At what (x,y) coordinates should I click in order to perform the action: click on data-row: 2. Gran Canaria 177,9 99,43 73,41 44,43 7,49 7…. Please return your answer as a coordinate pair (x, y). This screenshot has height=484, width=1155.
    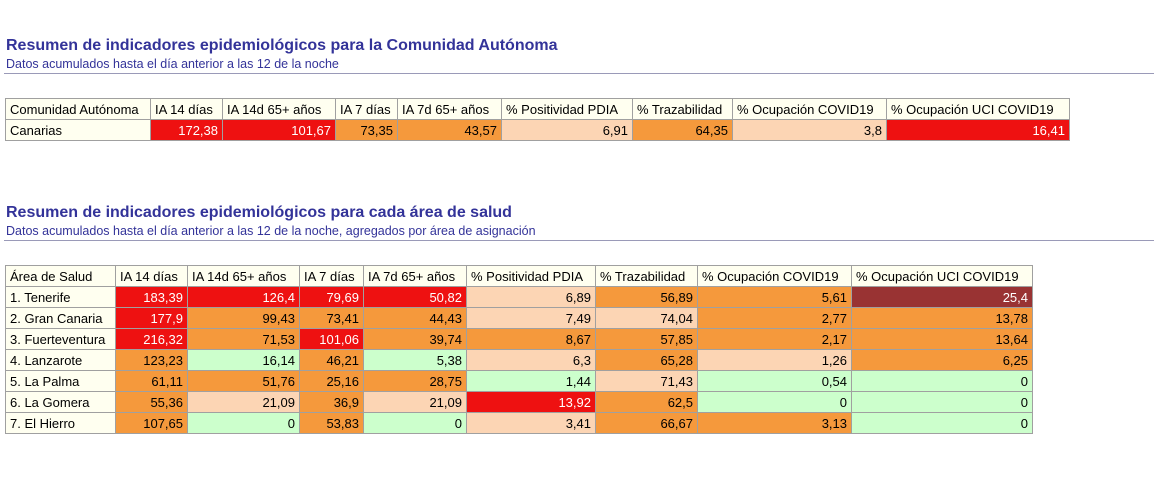
    Looking at the image, I should click on (519, 318).